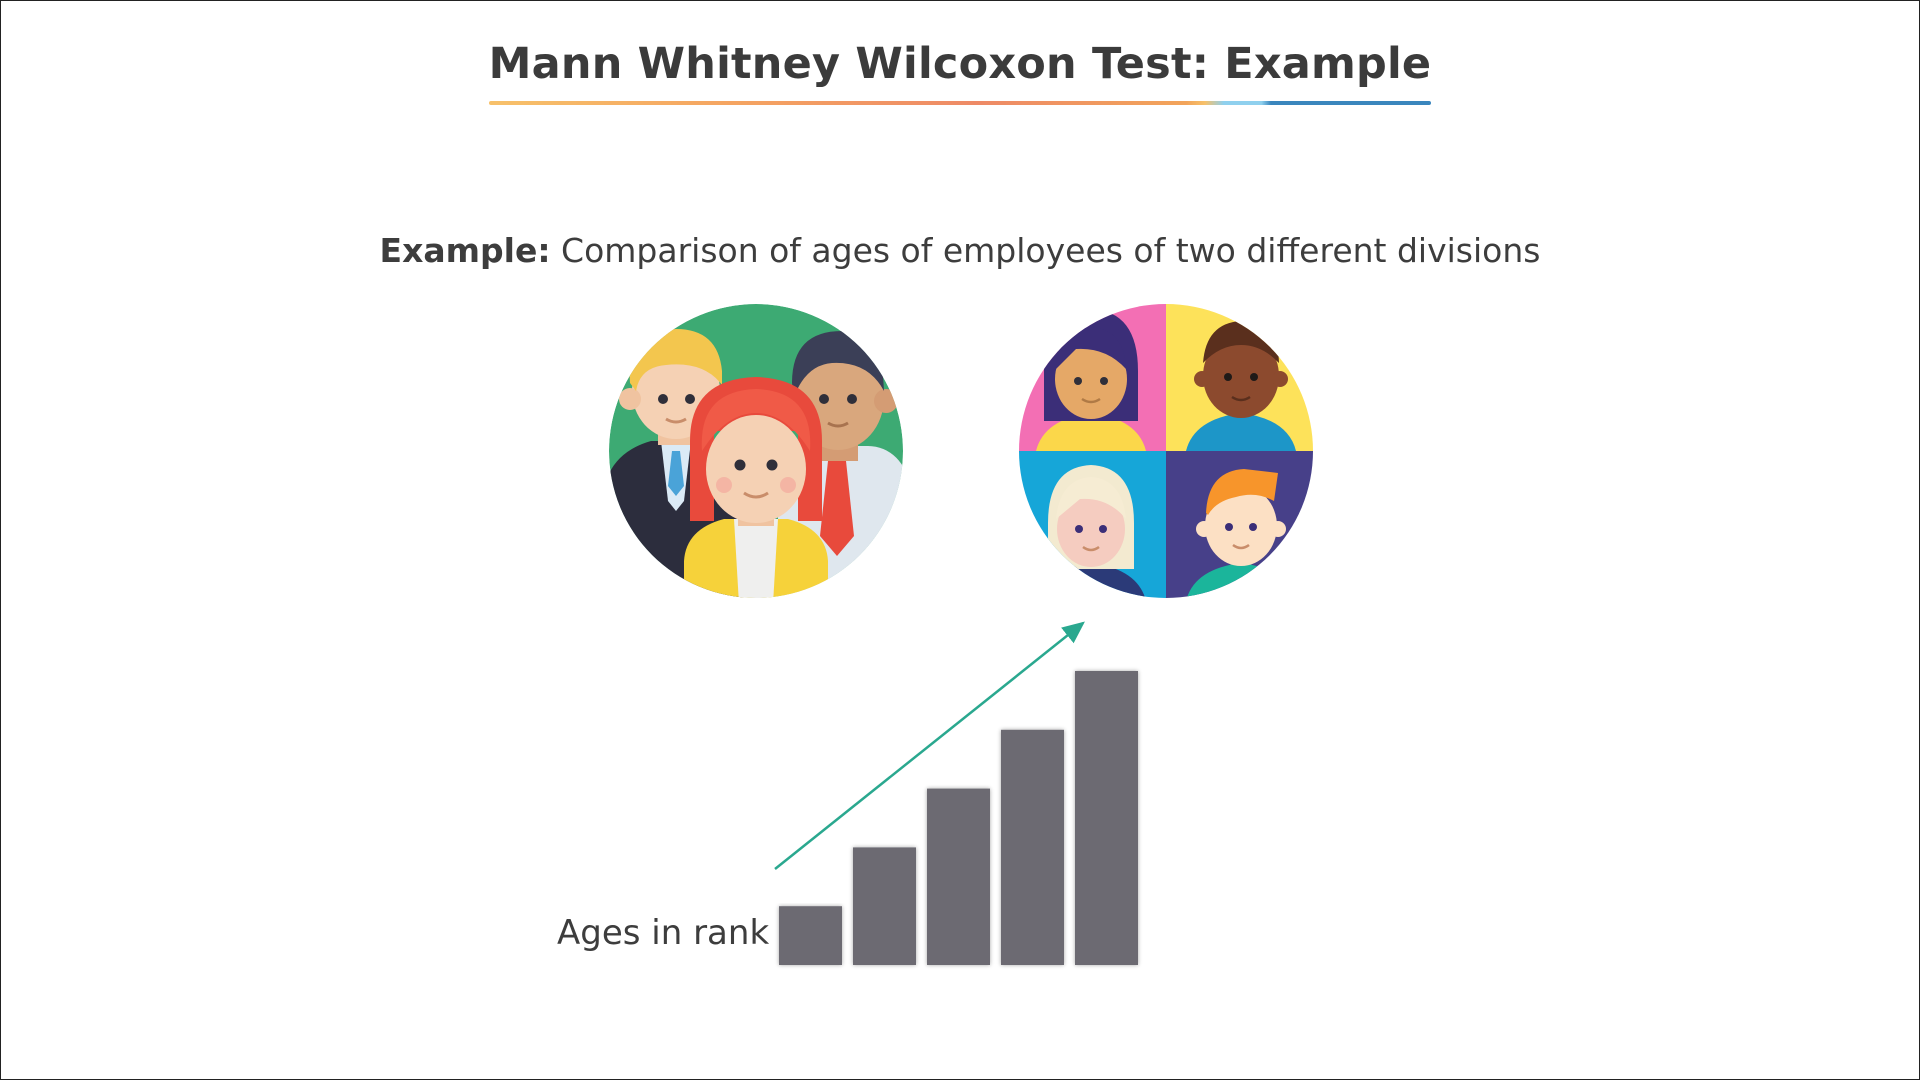  I want to click on title-wrap: Mann Whitney Wilcoxon Test: Example, so click(960, 72).